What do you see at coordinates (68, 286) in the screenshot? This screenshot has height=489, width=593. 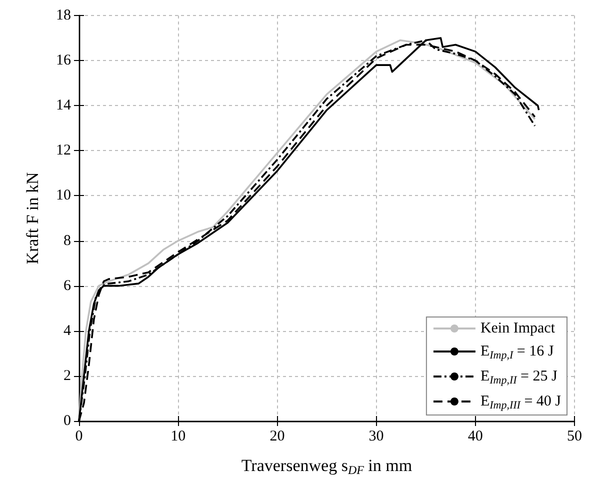 I see `y-tick-label: 6` at bounding box center [68, 286].